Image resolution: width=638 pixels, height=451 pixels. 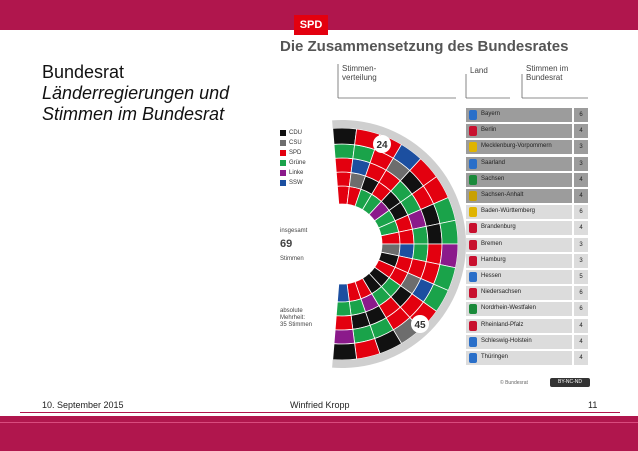 I want to click on legend-label: CSU, so click(x=295, y=143).